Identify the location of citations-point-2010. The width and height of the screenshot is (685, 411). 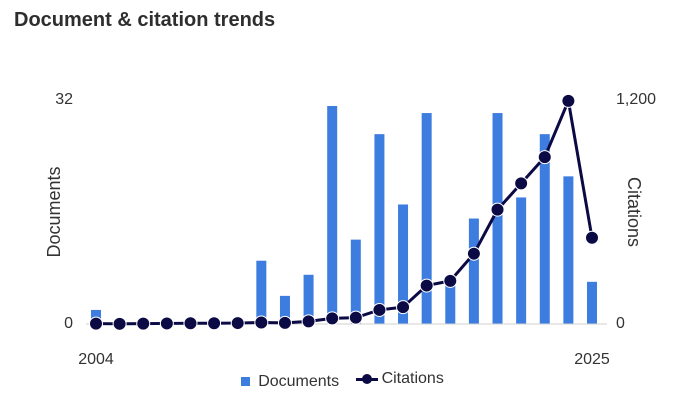
(237, 323).